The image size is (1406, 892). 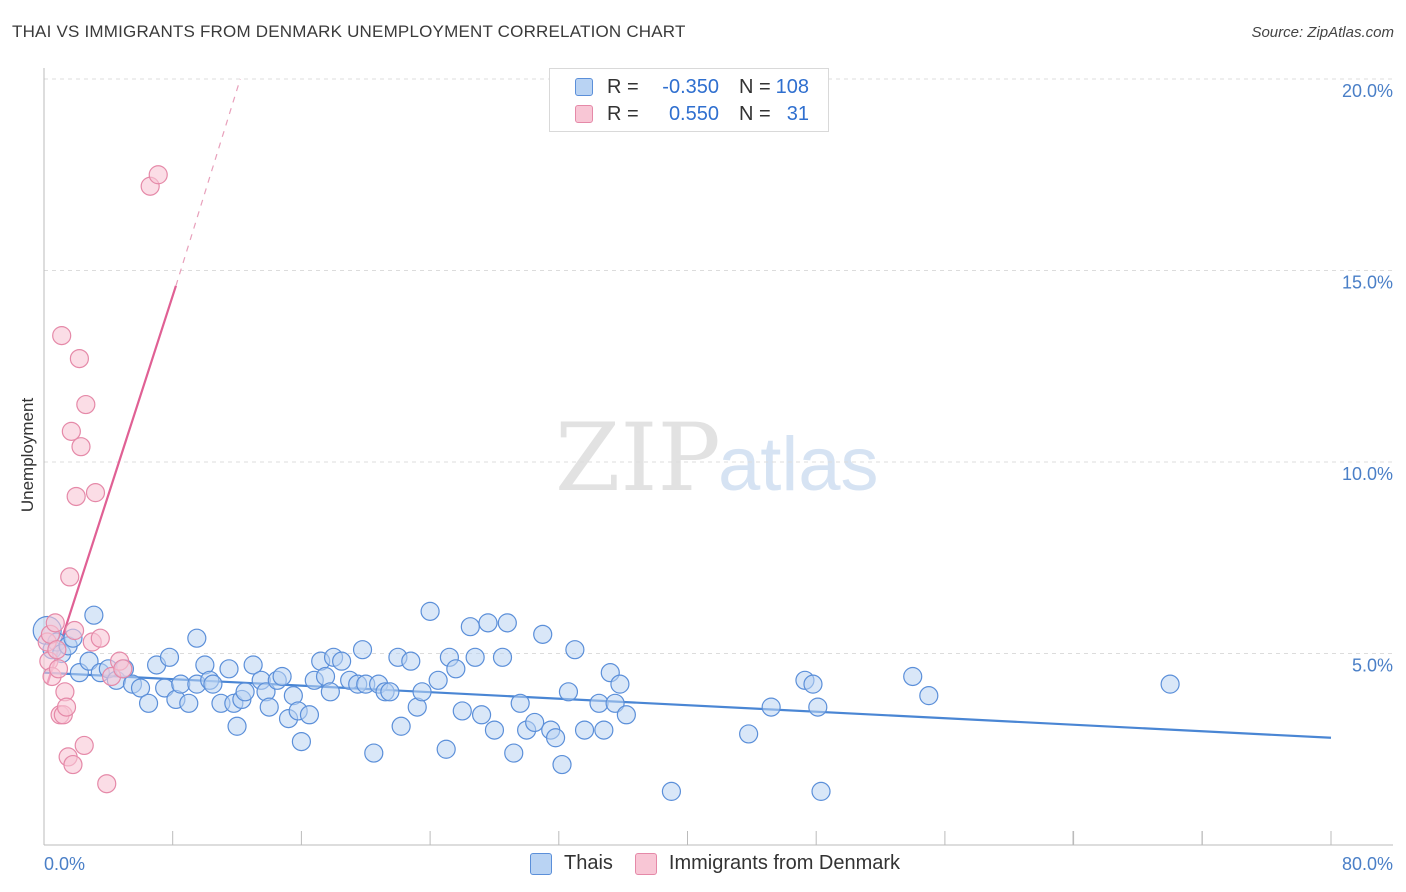 What do you see at coordinates (584, 114) in the screenshot?
I see `legend-swatch-denmark` at bounding box center [584, 114].